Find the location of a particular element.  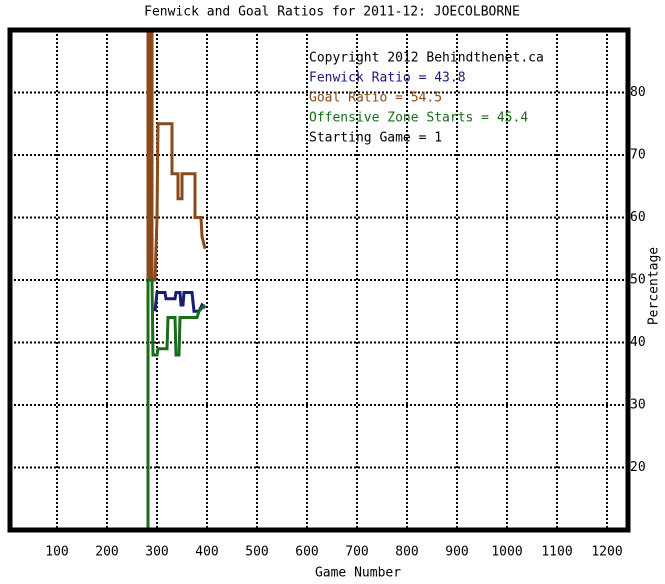

annotation: Offensive Zone Starts = 45.4 is located at coordinates (418, 118).